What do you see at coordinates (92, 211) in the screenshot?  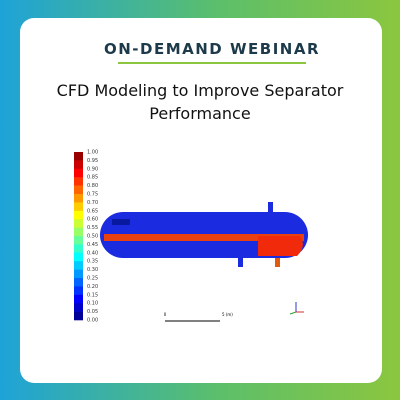 I see `colorbar-label: 0.65` at bounding box center [92, 211].